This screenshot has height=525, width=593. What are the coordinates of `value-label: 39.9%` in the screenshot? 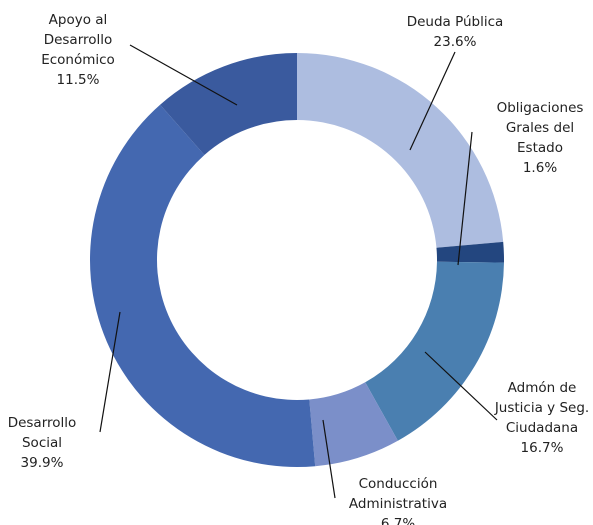 It's located at (42, 463).